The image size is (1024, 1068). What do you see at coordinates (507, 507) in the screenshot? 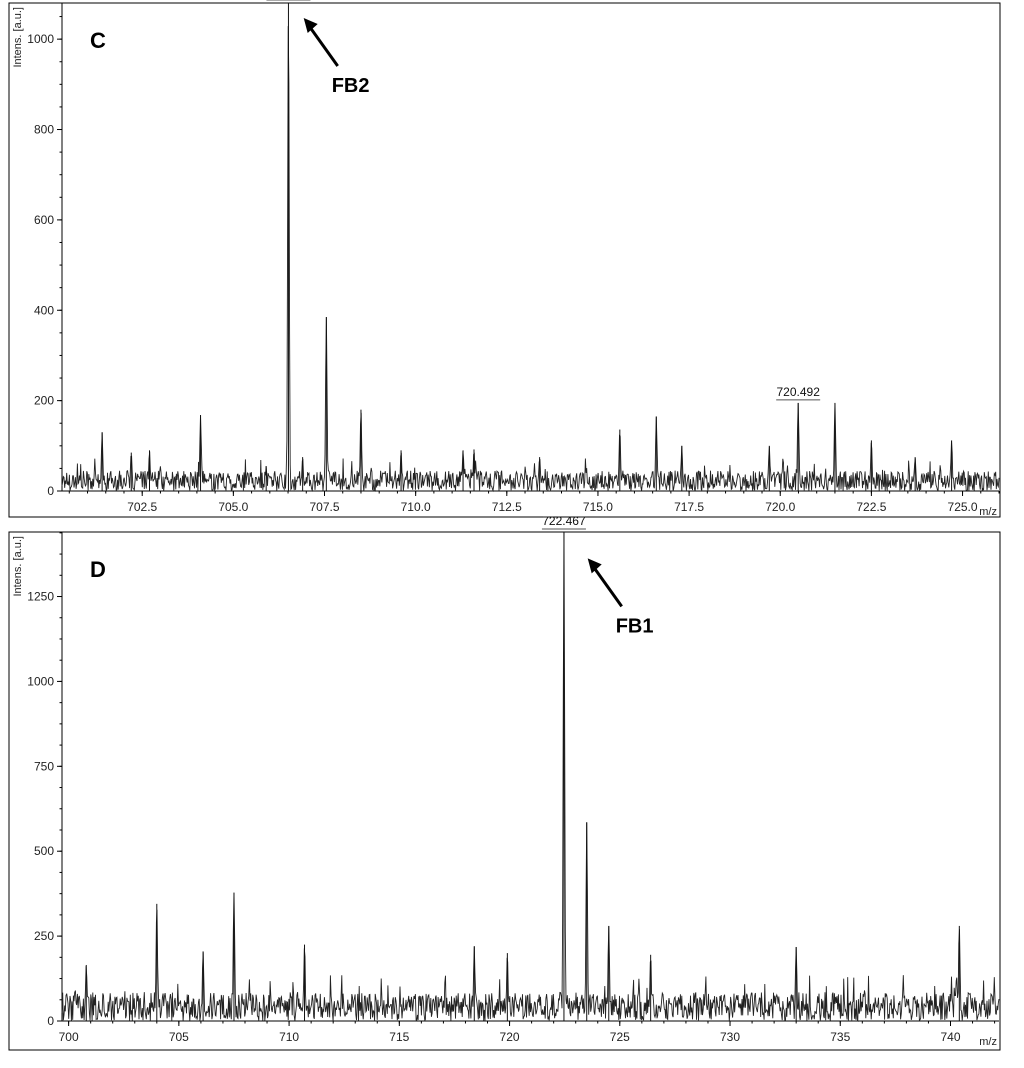
I see `x-tick-label: 712.5` at bounding box center [507, 507].